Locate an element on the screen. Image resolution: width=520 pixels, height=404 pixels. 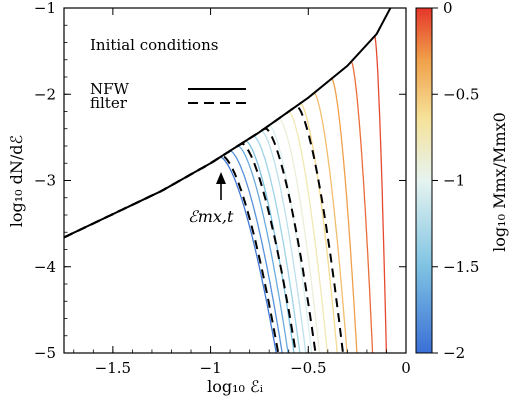
legend-label-nfw: NFW is located at coordinates (110, 89).